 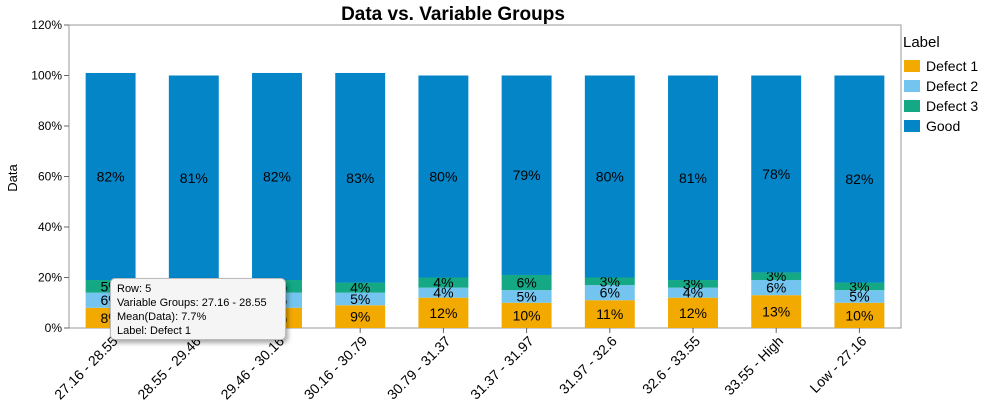 I want to click on y-tick-label: 40%, so click(x=50, y=227).